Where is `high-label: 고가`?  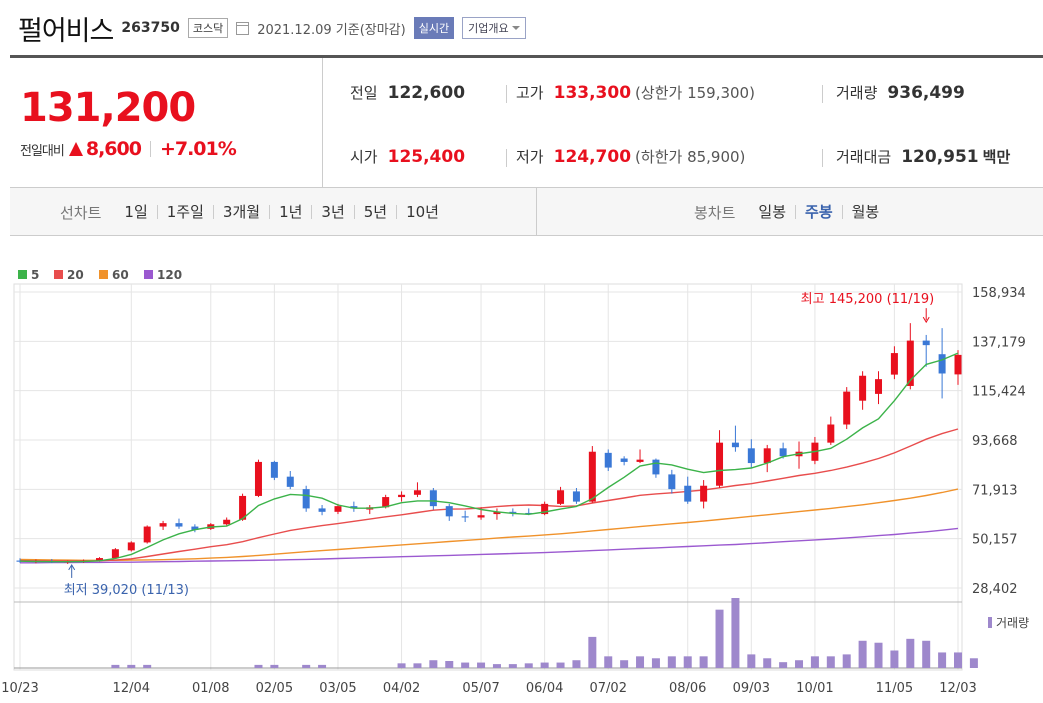
high-label: 고가 is located at coordinates (530, 93).